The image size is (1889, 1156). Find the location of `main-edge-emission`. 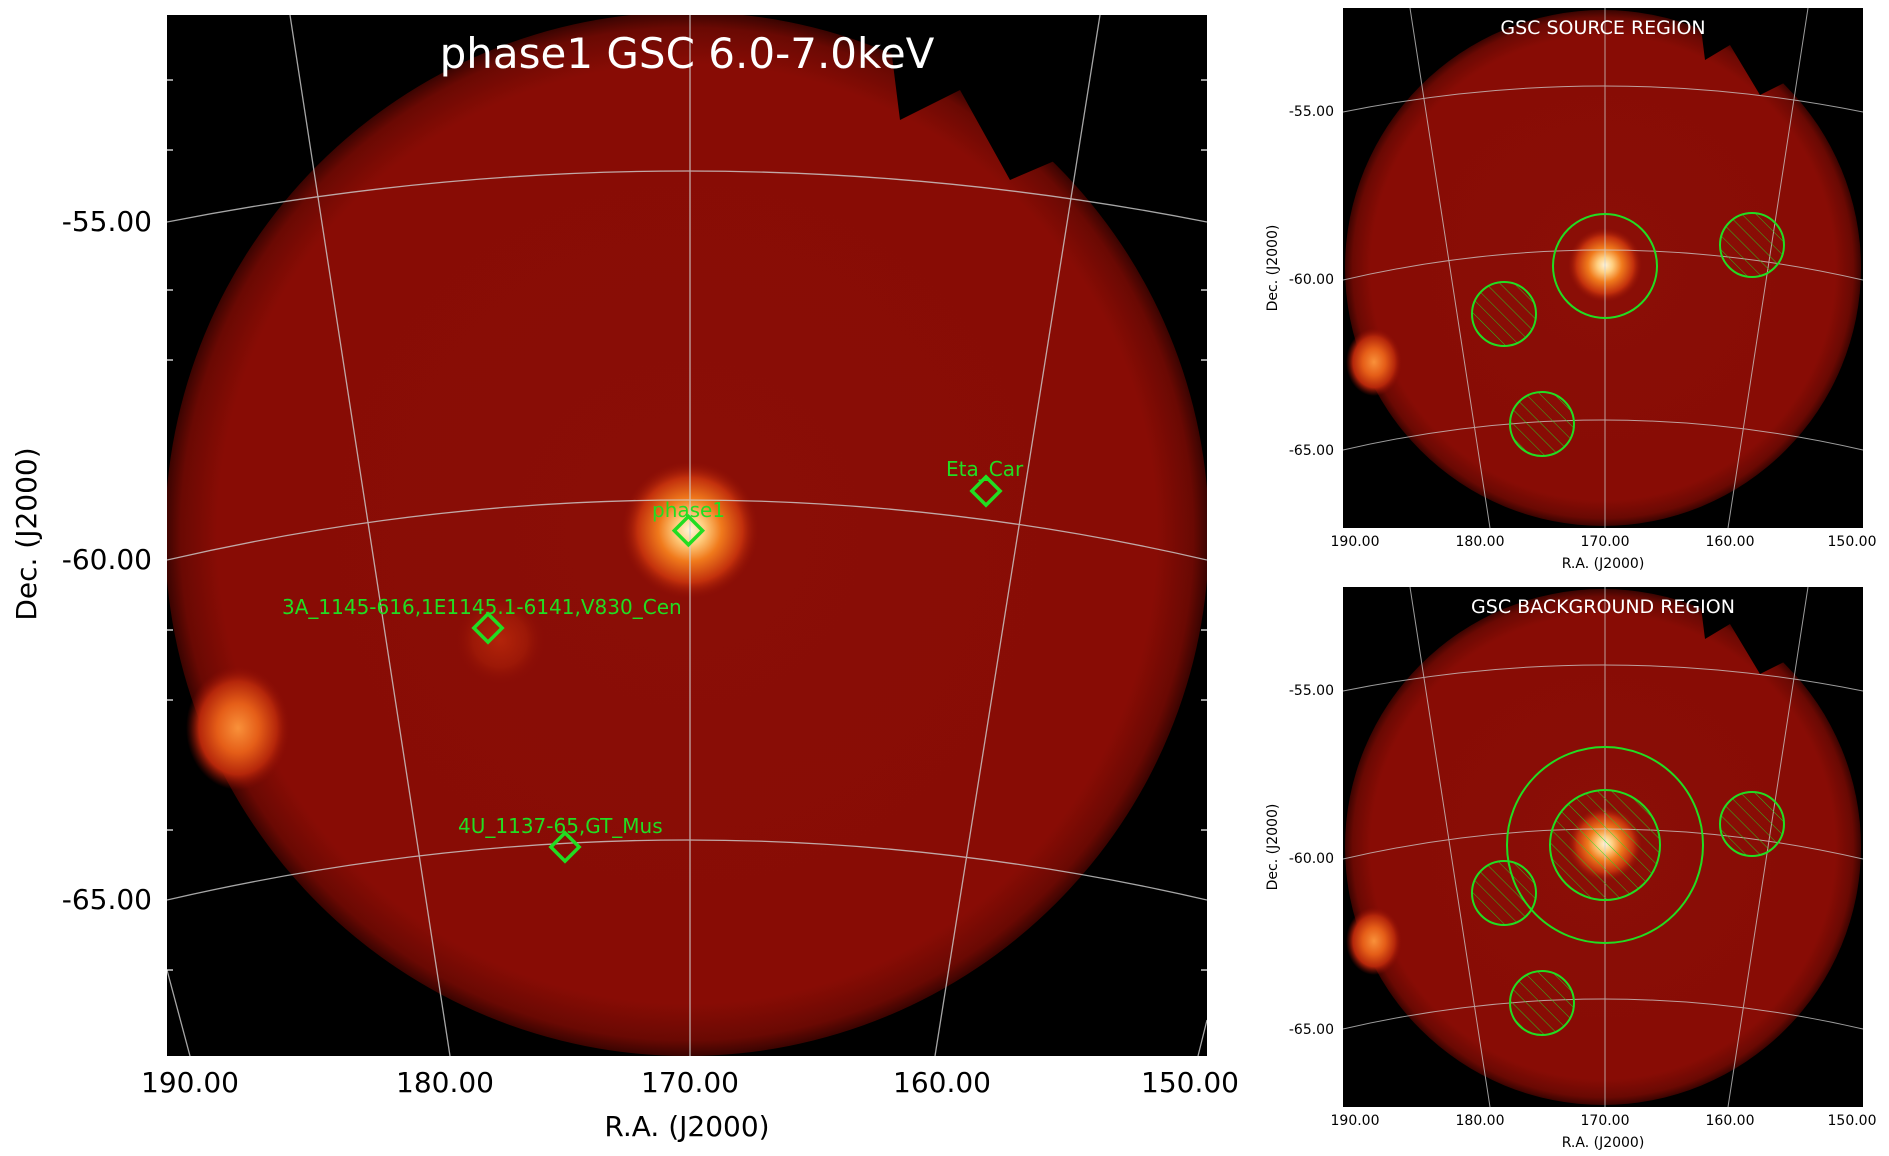

main-edge-emission is located at coordinates (238, 728).